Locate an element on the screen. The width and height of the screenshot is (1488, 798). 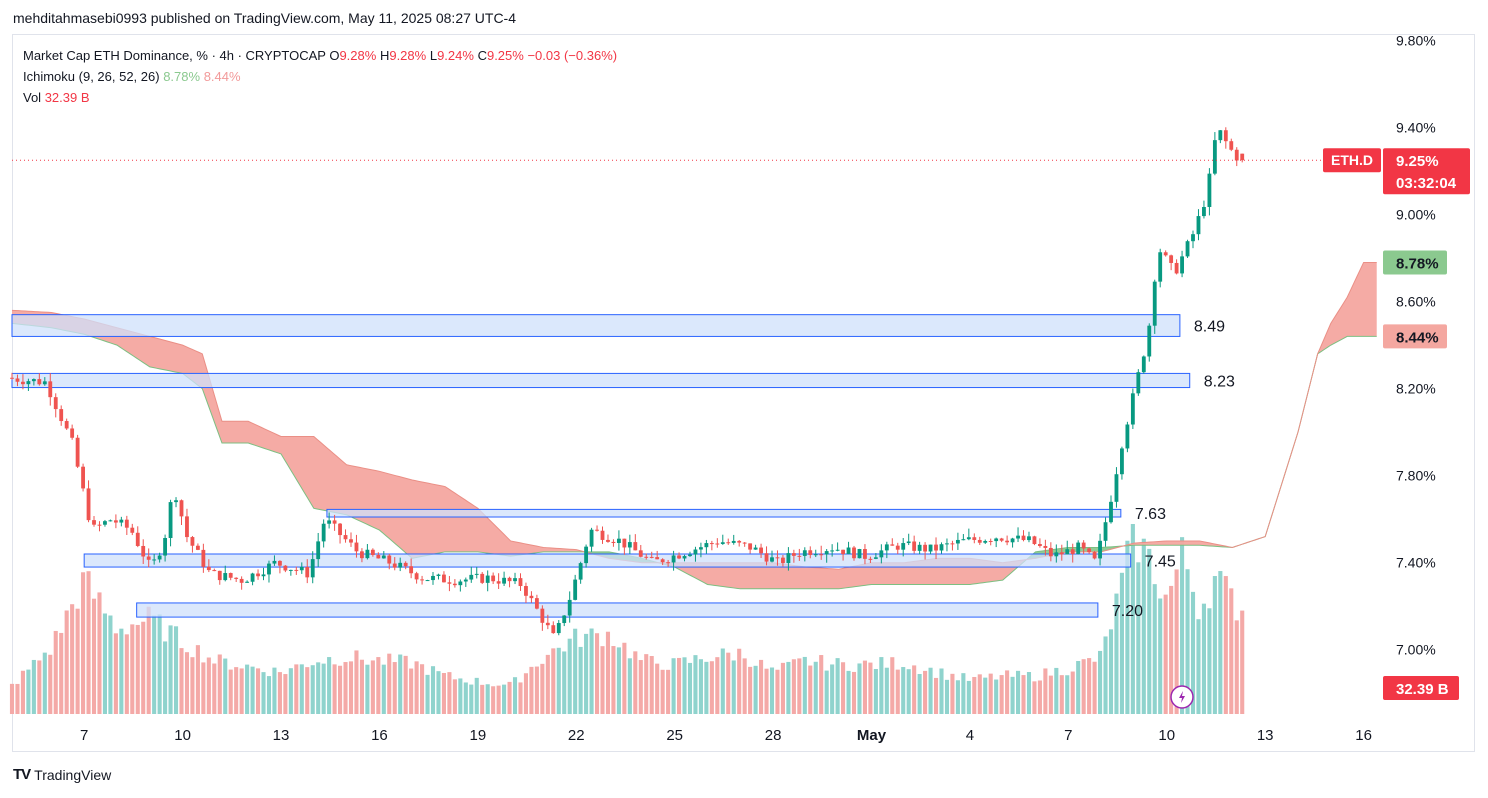
volume-label: Vol is located at coordinates (32, 97).